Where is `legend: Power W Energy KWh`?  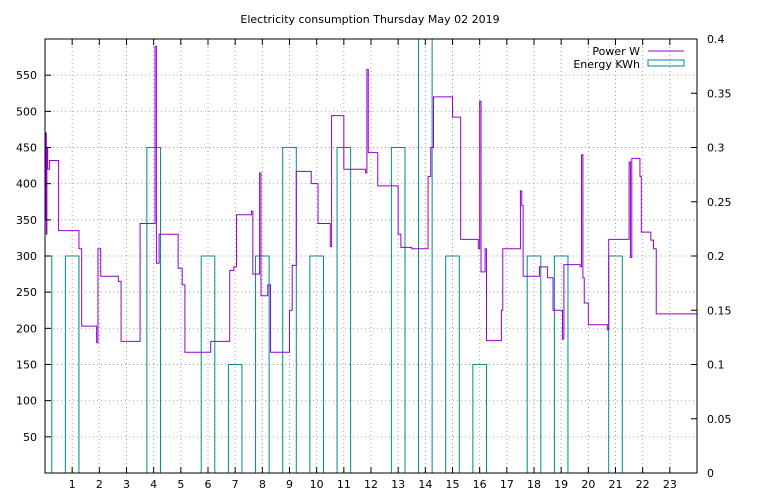 legend: Power W Energy KWh is located at coordinates (629, 58).